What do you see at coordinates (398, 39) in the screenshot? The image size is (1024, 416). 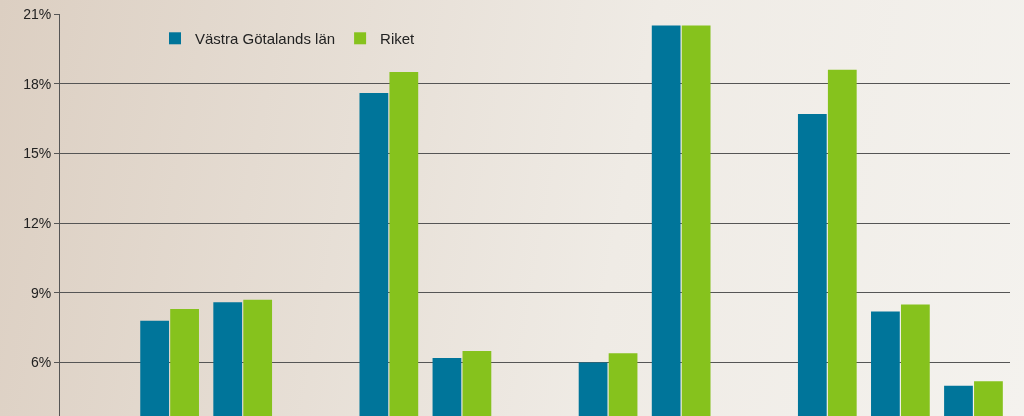 I see `legend-label: Riket` at bounding box center [398, 39].